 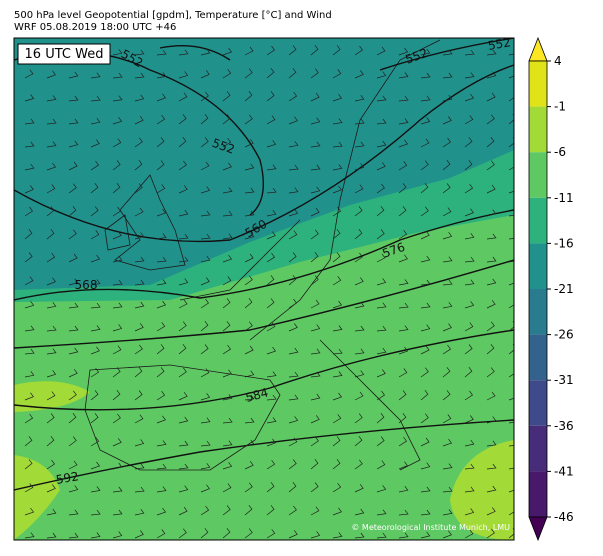 What do you see at coordinates (564, 517) in the screenshot?
I see `colorbar-tick-label: -46` at bounding box center [564, 517].